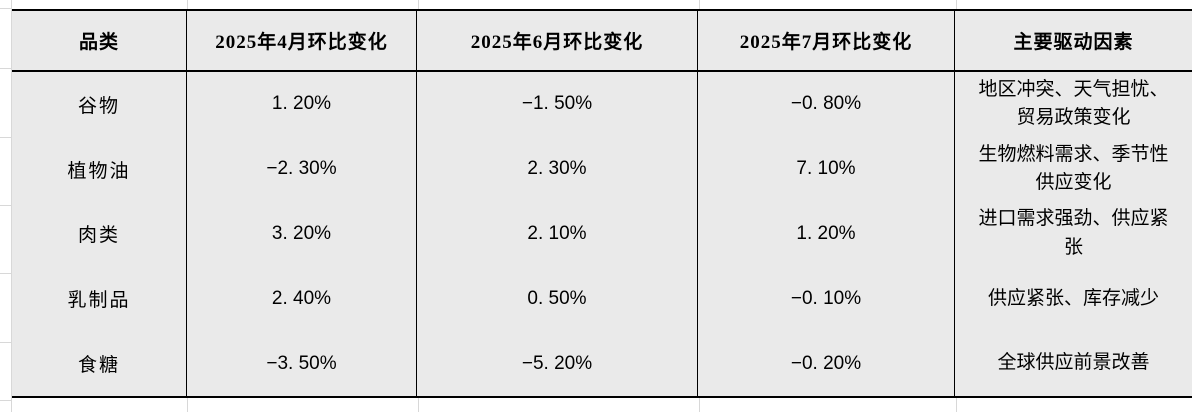 This screenshot has width=1192, height=412. I want to click on row-dairy-july: −0. 10%, so click(826, 299).